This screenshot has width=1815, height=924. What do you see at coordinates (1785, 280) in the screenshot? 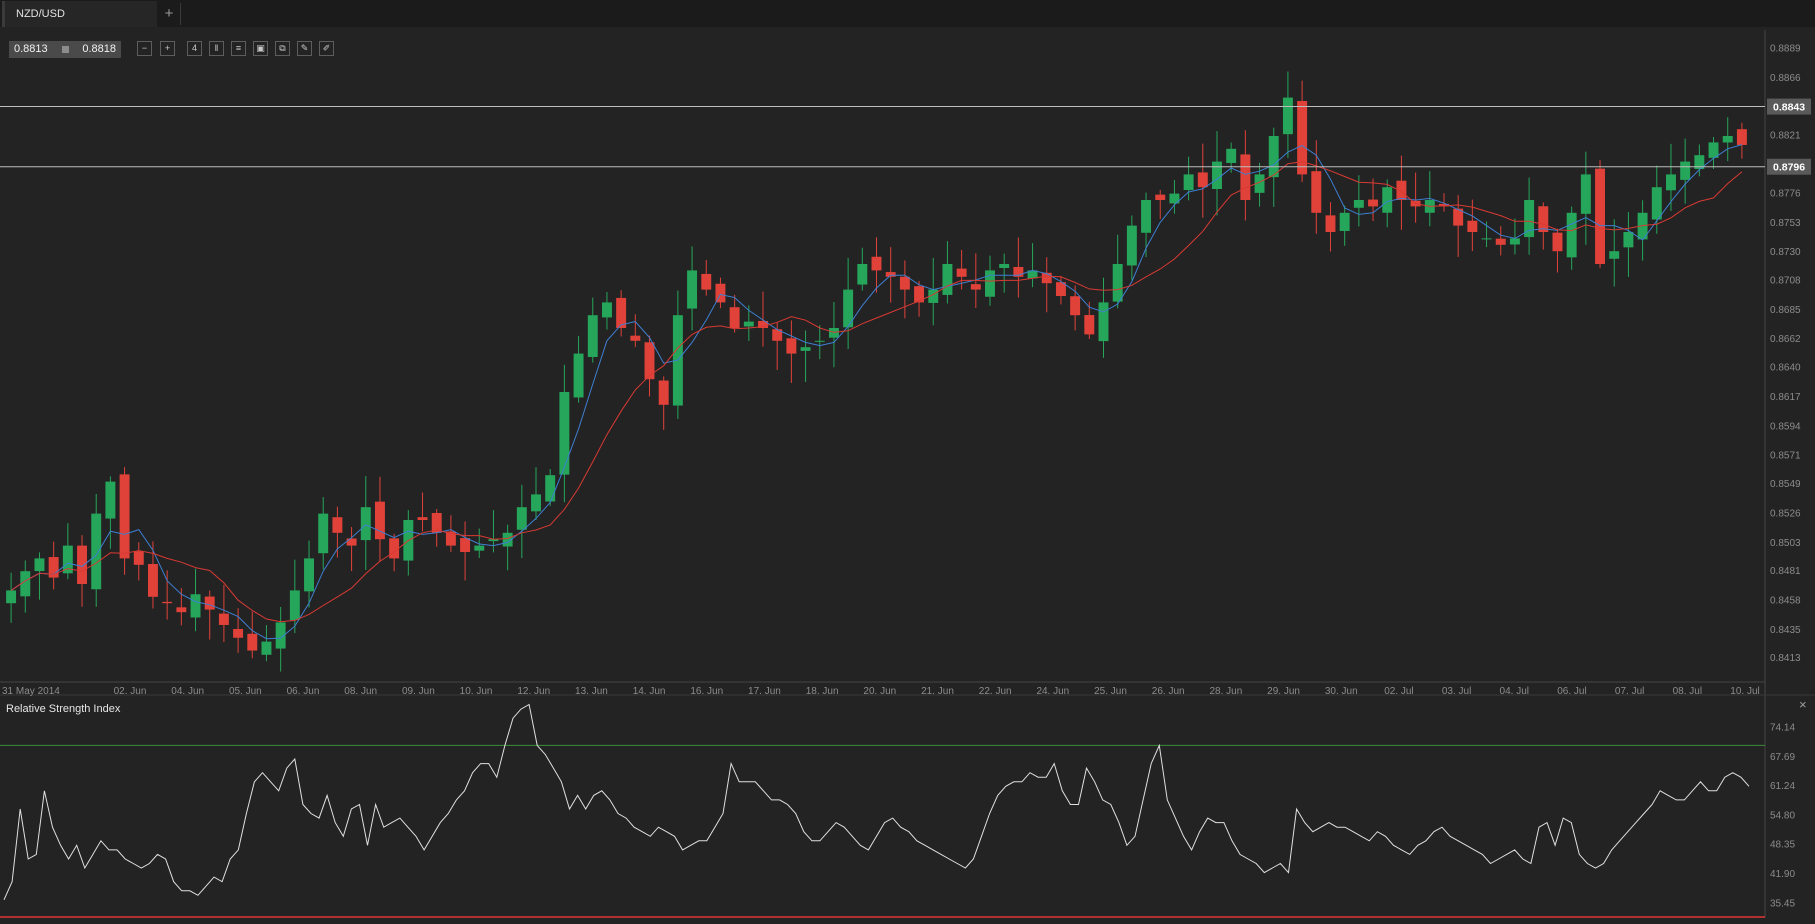
I see `price-tick-label: 0.8708` at bounding box center [1785, 280].